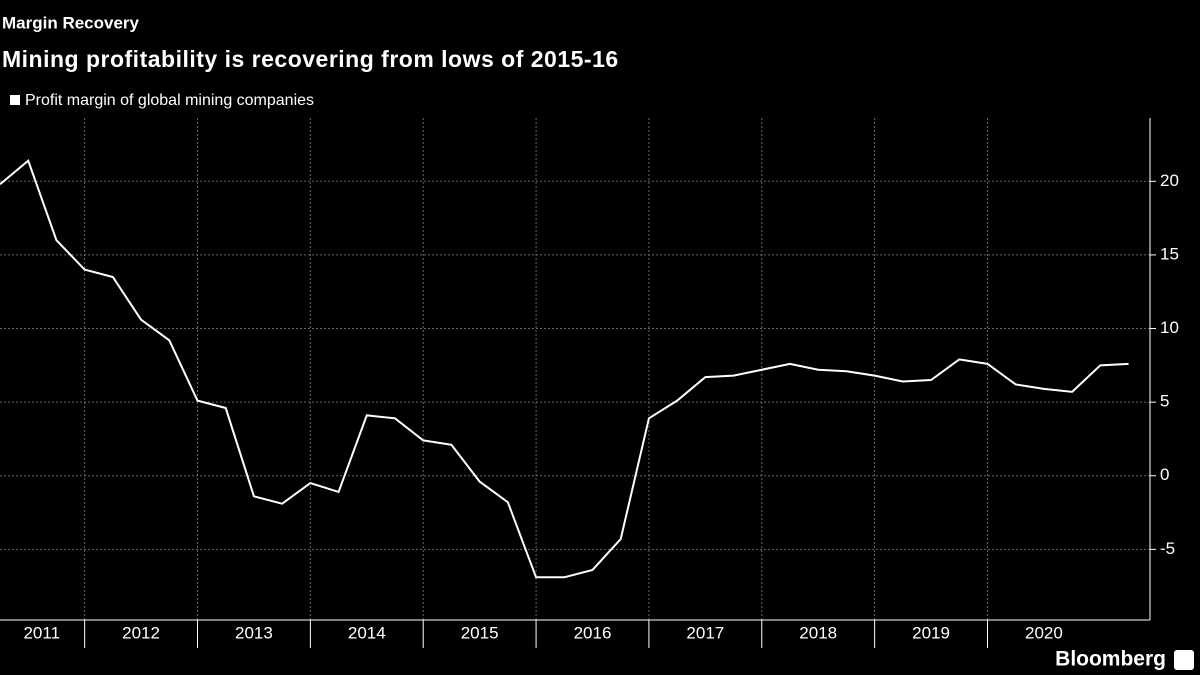 Image resolution: width=1200 pixels, height=675 pixels. Describe the element at coordinates (818, 632) in the screenshot. I see `x-tick-label: 2018` at that location.